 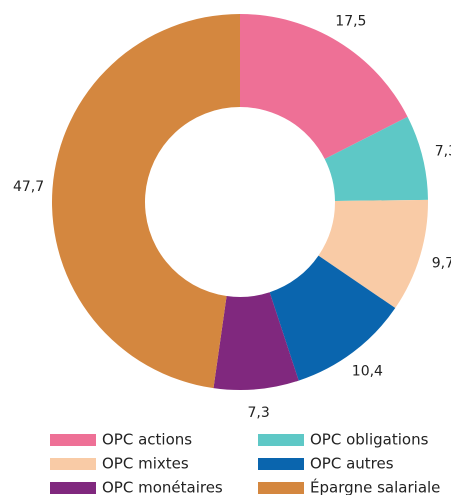 I want to click on data-label: 17,5, so click(x=350, y=21).